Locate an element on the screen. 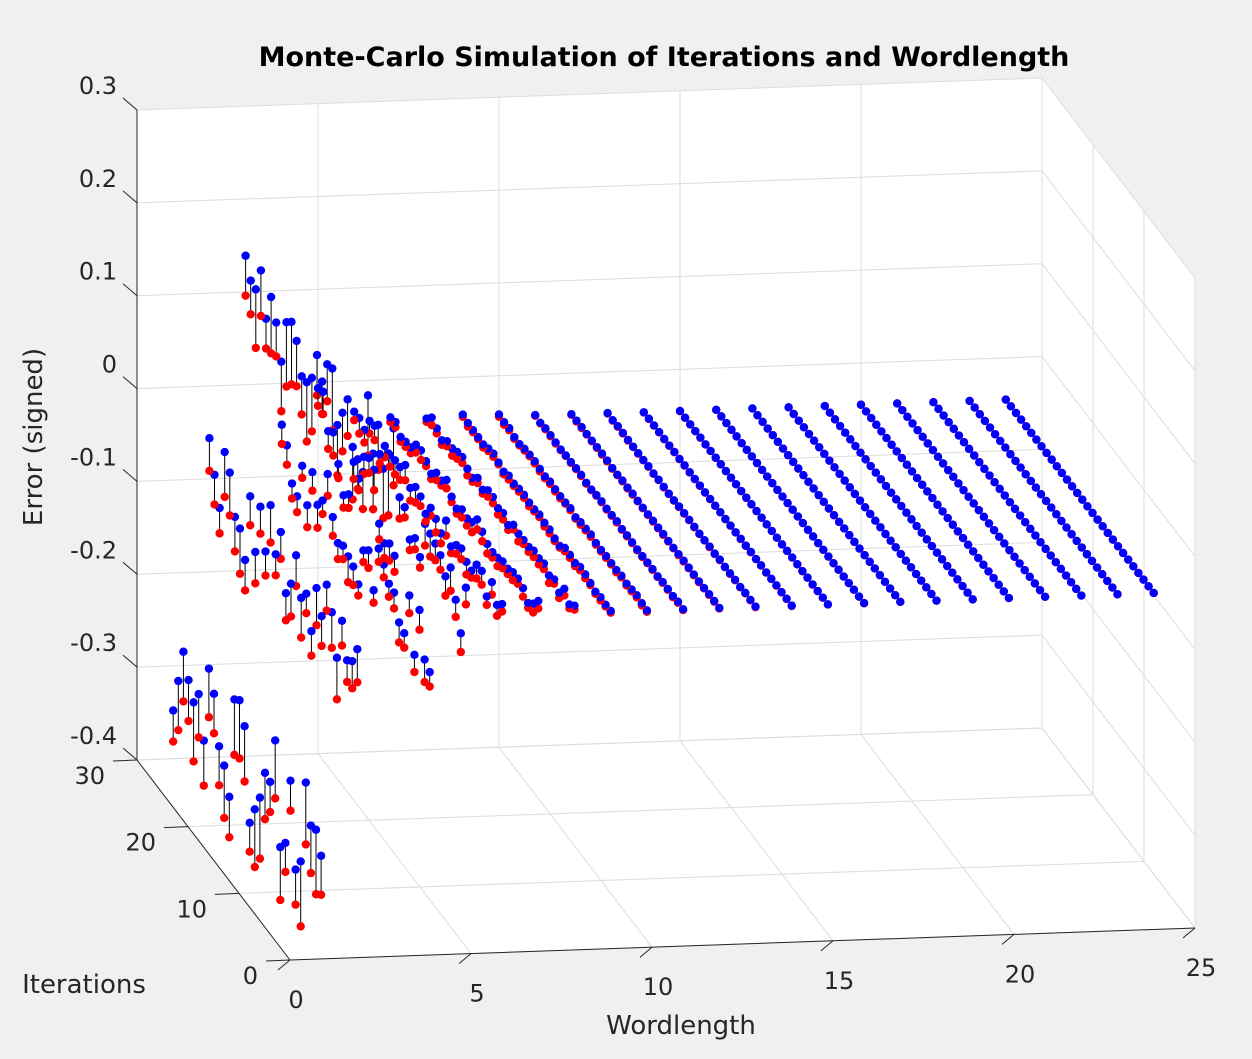 The width and height of the screenshot is (1252, 1059). z-tick-label: -0.1 is located at coordinates (93, 457).